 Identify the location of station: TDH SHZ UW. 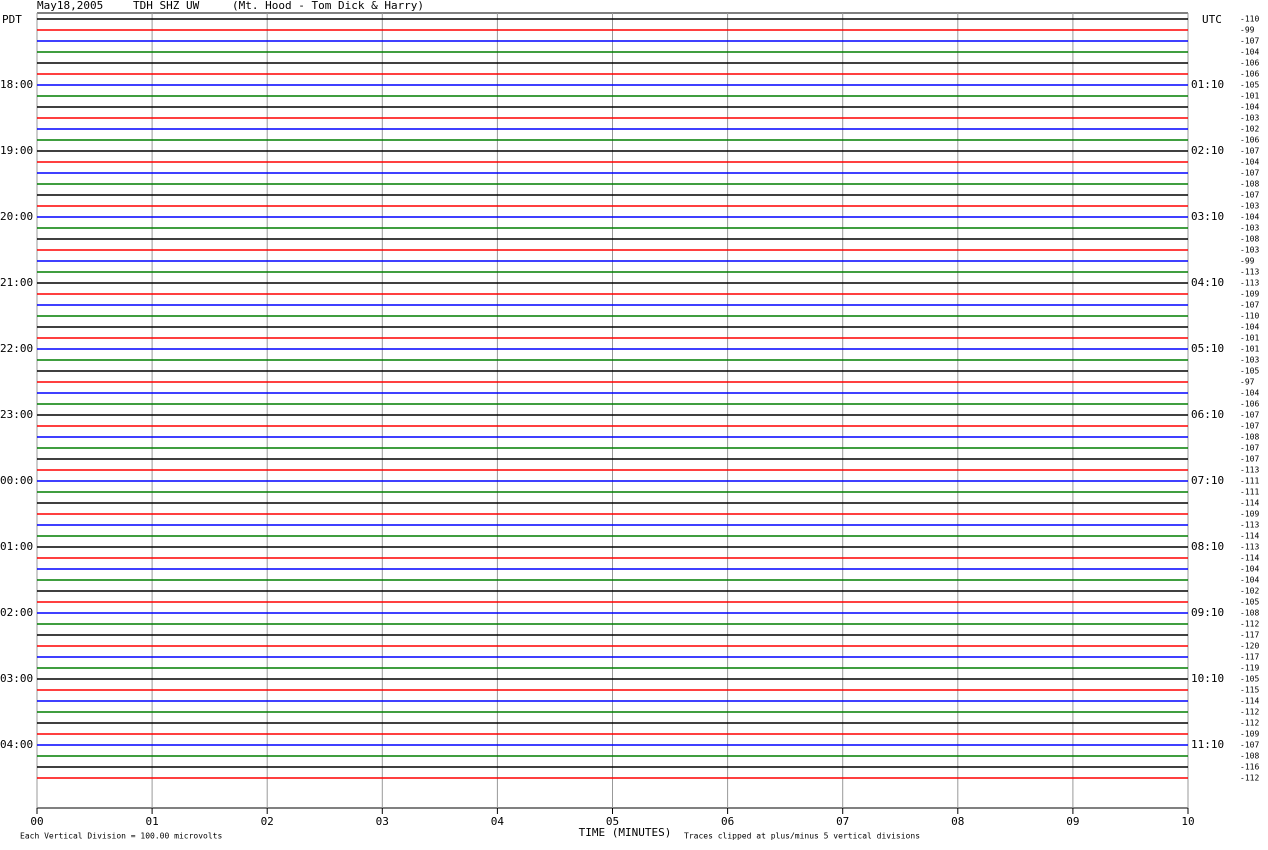
(166, 6).